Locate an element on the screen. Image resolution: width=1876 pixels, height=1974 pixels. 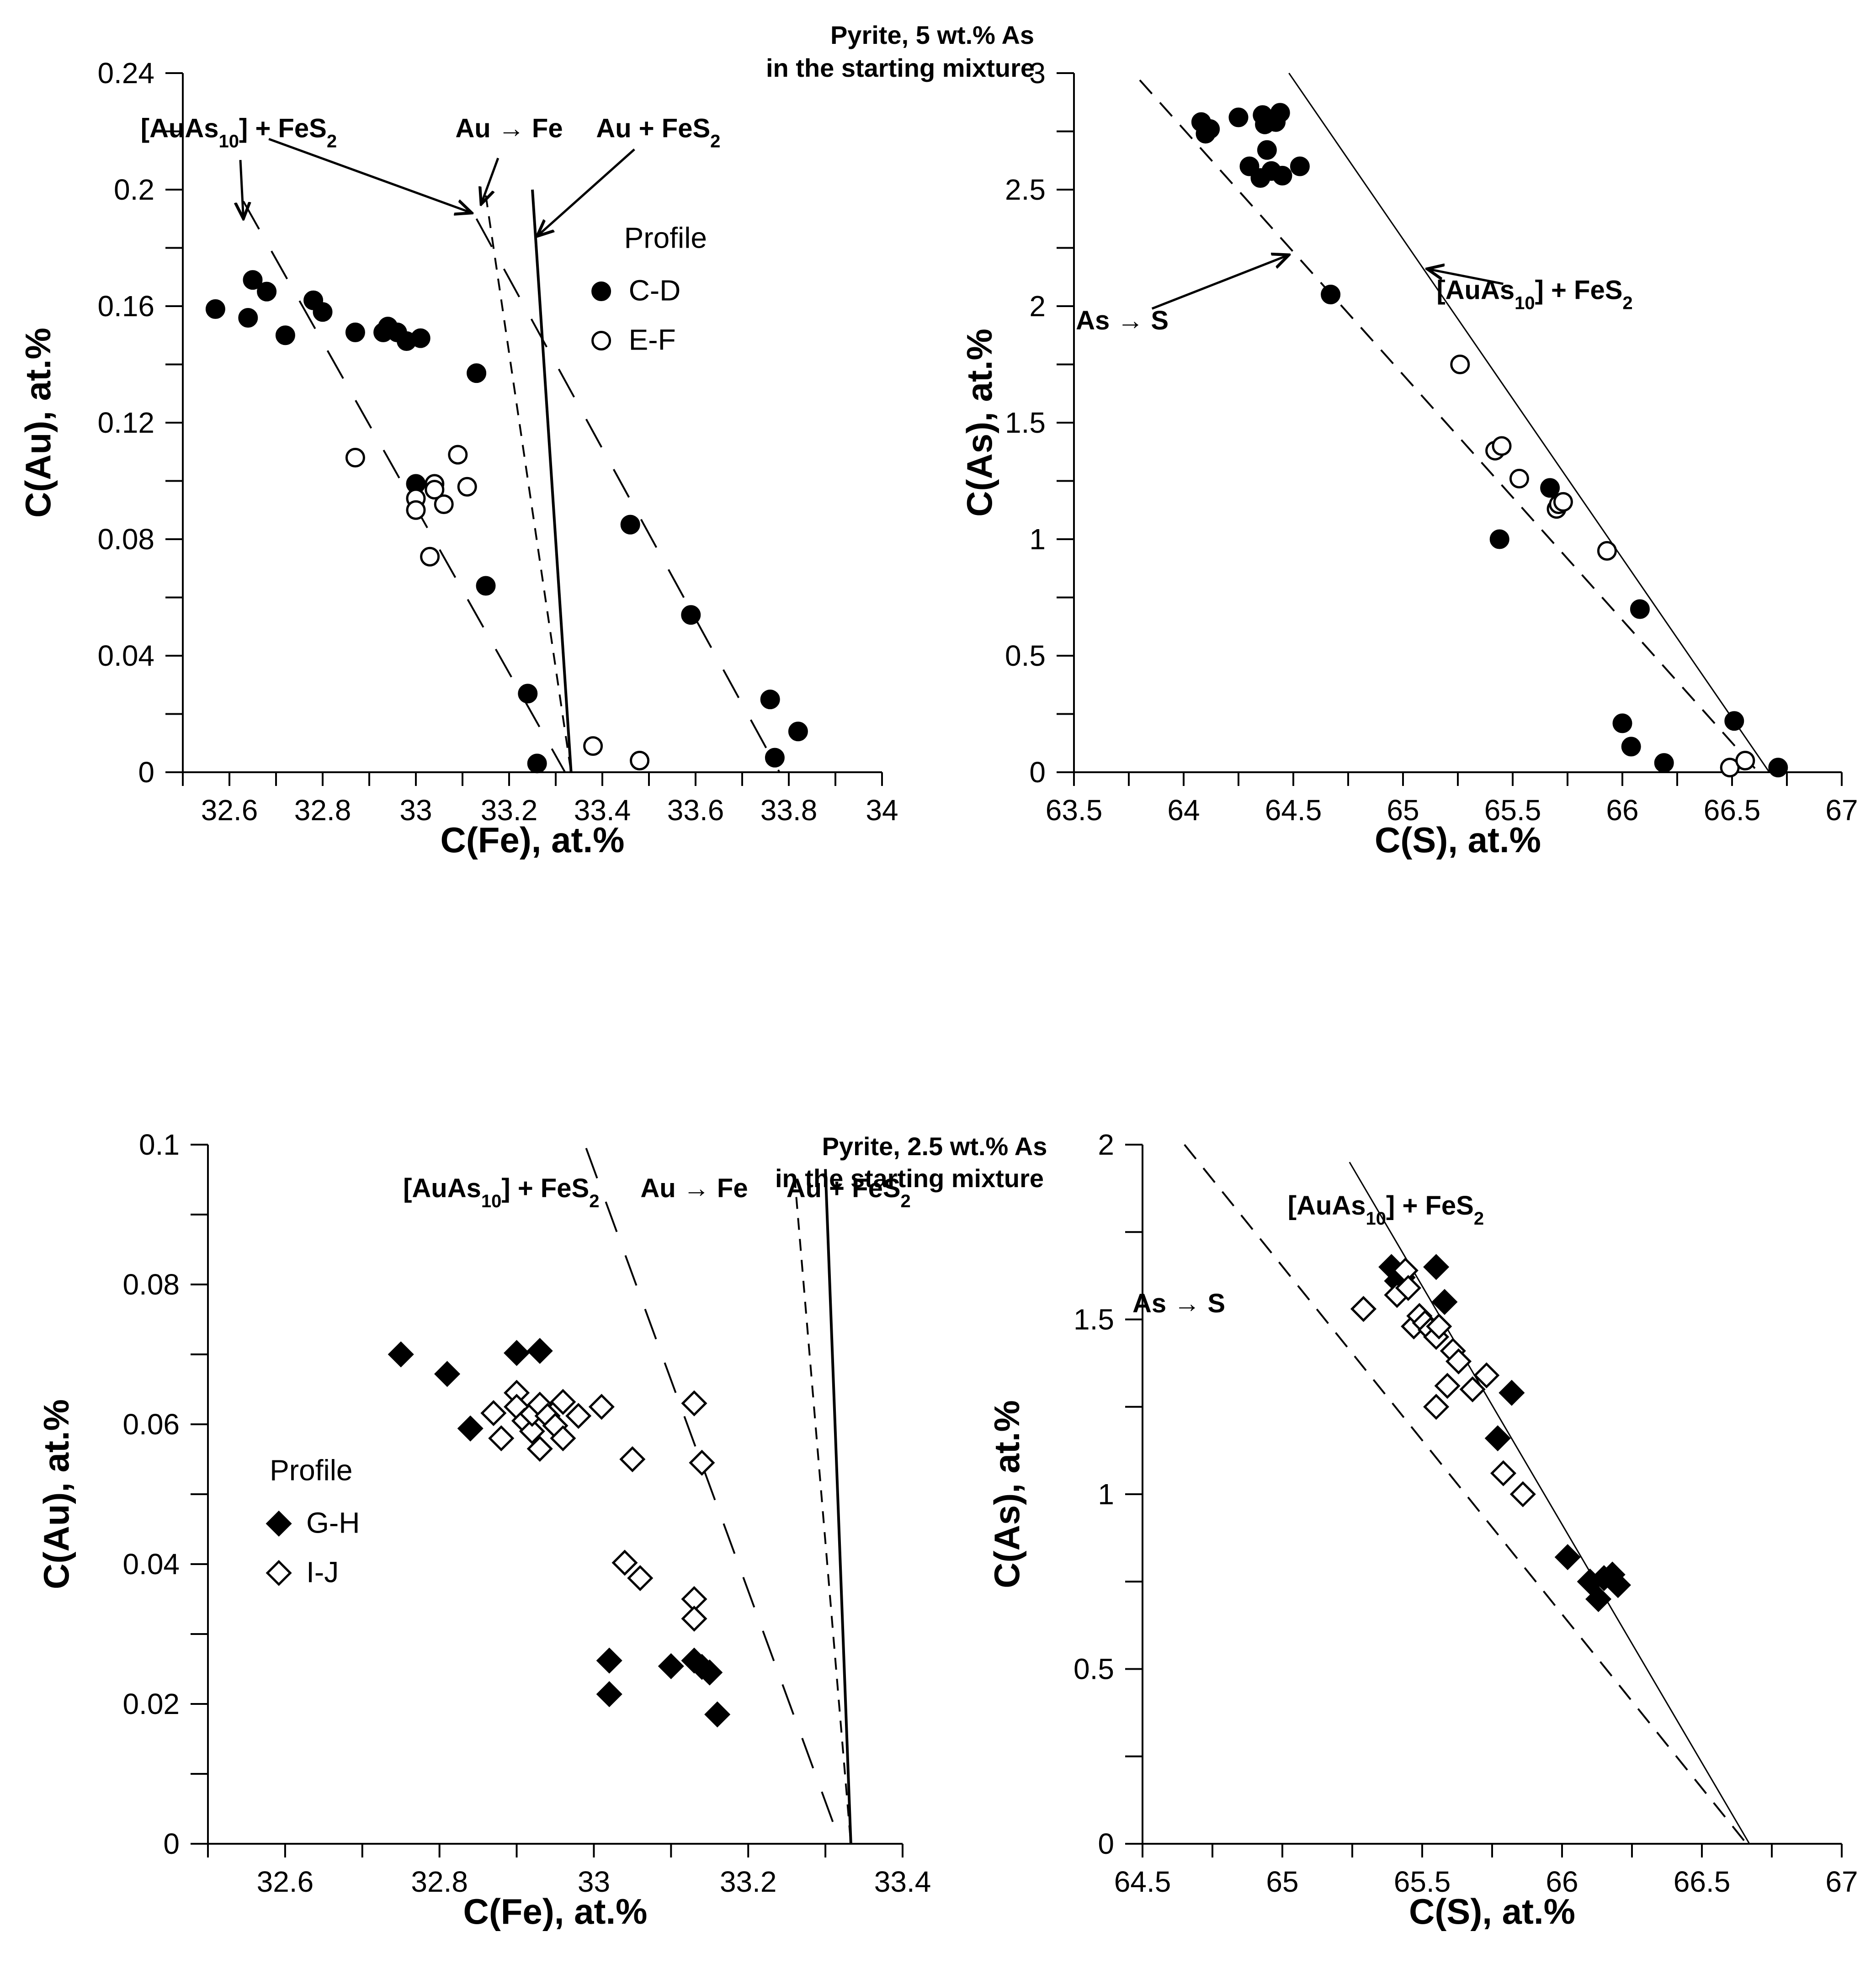
y-tick-label: 2 is located at coordinates (1038, 306).